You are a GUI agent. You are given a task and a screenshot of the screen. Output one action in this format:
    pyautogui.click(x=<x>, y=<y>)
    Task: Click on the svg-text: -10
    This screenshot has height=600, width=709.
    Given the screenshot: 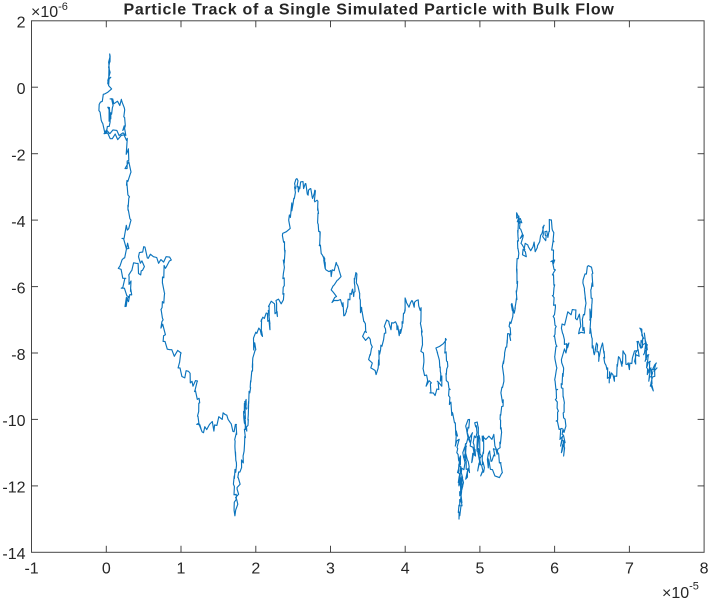 What is the action you would take?
    pyautogui.click(x=13, y=421)
    